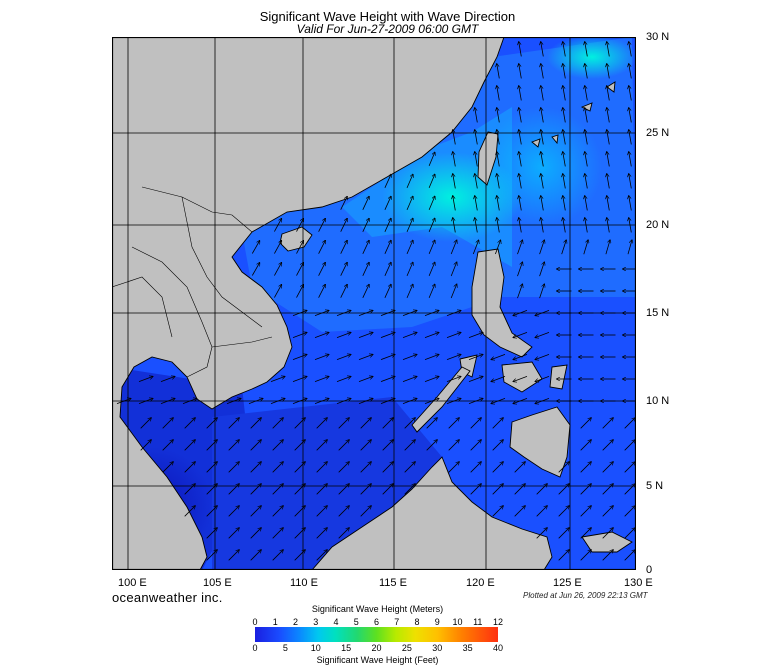  What do you see at coordinates (376, 648) in the screenshot?
I see `colorbar-tick-feet: 20` at bounding box center [376, 648].